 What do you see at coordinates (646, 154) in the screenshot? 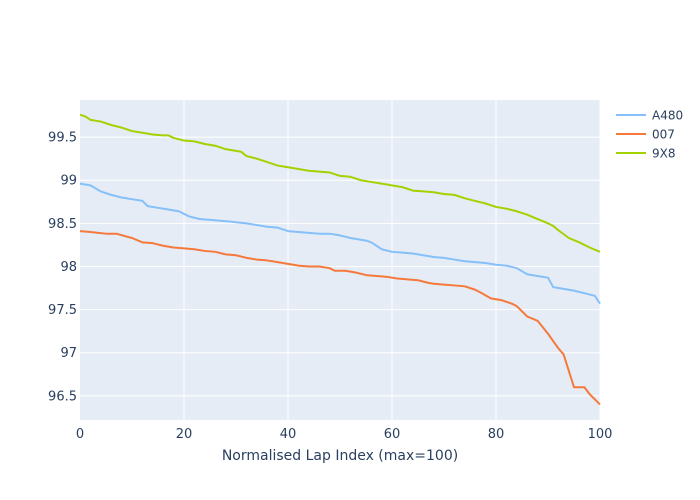
I see `legend-item-9x8: 9X8` at bounding box center [646, 154].